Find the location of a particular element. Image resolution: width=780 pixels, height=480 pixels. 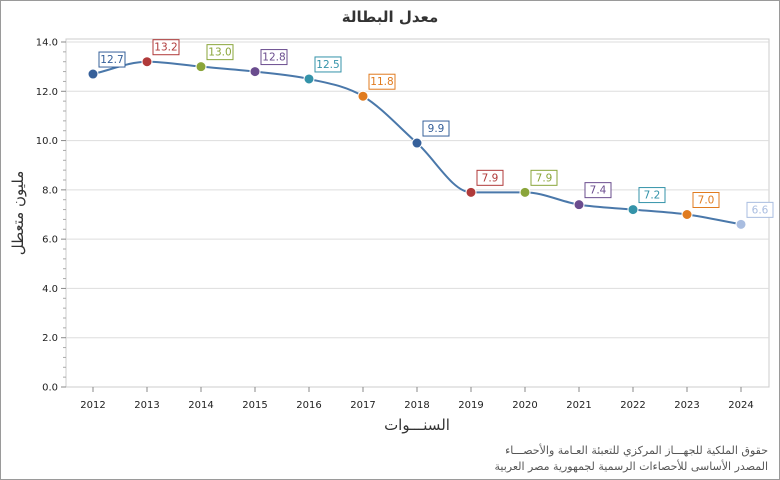

data-label: 11.8 is located at coordinates (381, 82).